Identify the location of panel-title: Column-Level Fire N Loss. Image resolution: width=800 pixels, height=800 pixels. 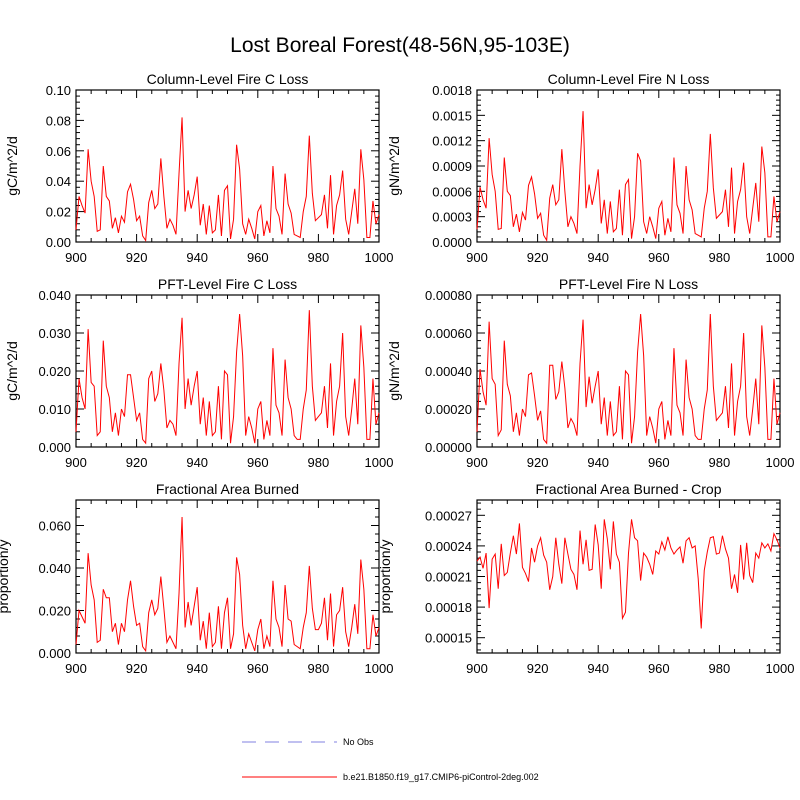
(629, 79).